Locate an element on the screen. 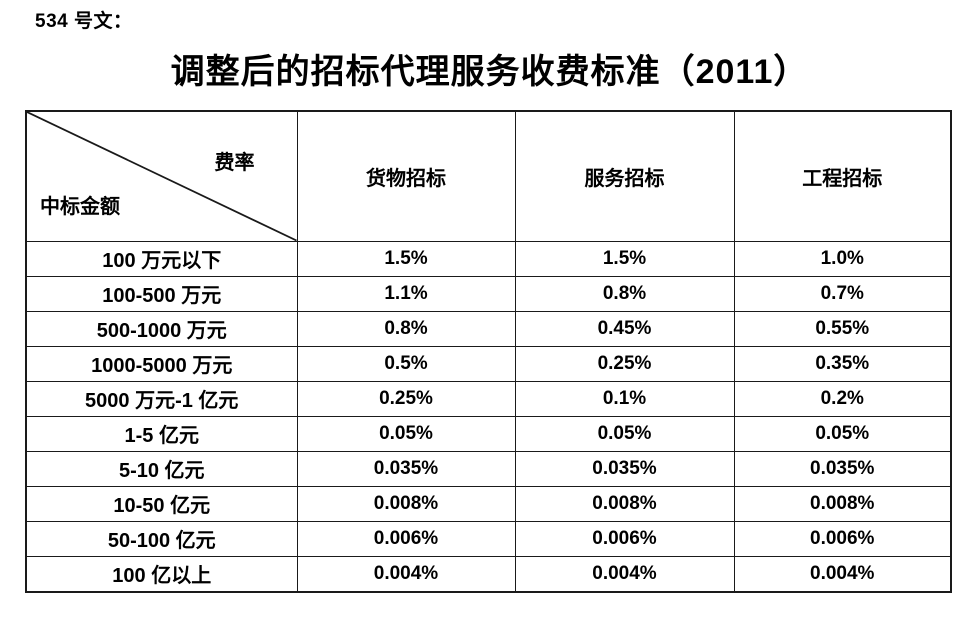 The width and height of the screenshot is (979, 629). row-label: 1000-5000 万元 is located at coordinates (161, 363).